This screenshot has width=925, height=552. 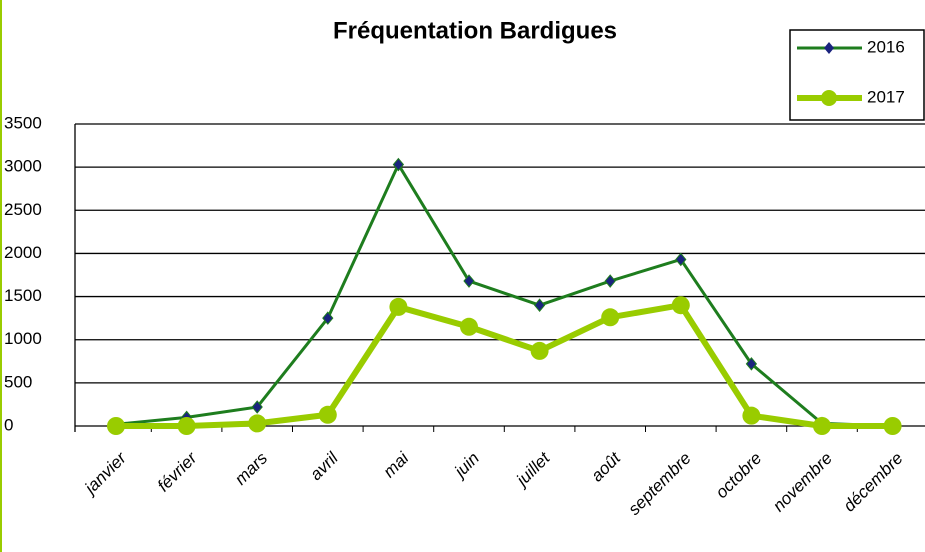 I want to click on x-tick-label: avril, so click(x=324, y=466).